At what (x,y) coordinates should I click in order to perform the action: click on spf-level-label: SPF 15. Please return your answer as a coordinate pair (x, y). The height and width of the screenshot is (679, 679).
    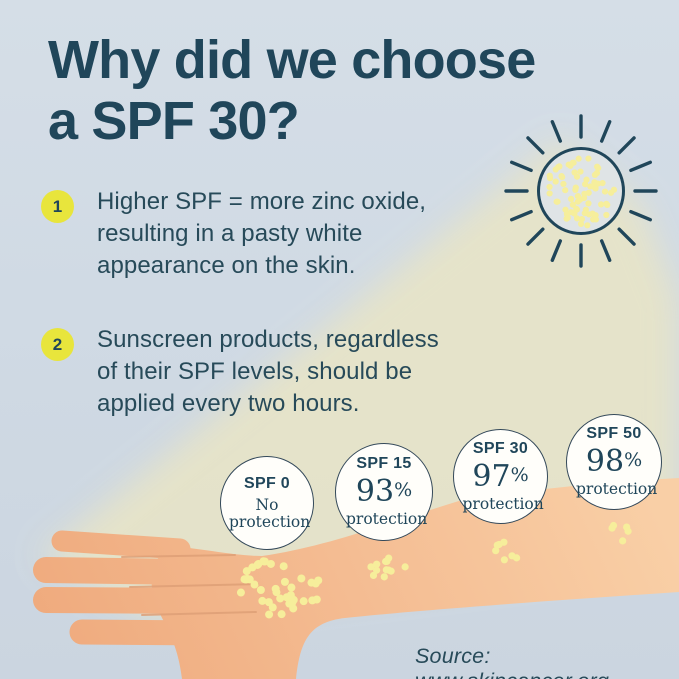
    Looking at the image, I should click on (384, 464).